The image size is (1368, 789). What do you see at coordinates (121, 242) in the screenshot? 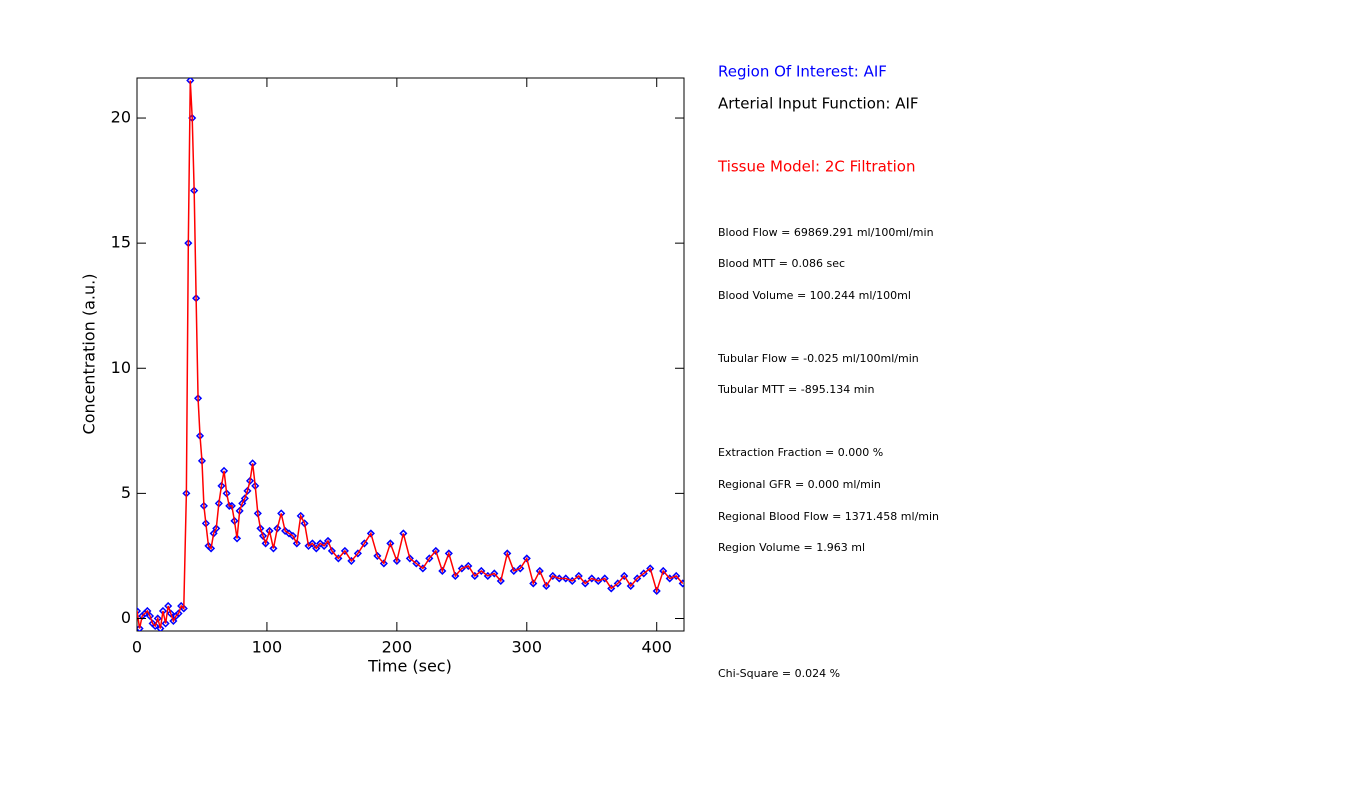
I see `y-tick-label: 15` at bounding box center [121, 242].